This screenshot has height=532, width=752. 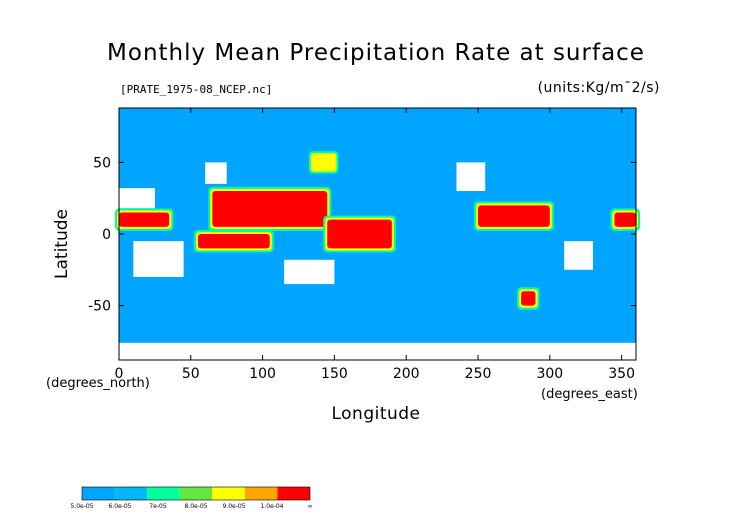 What do you see at coordinates (99, 307) in the screenshot?
I see `y-tick-label: -50` at bounding box center [99, 307].